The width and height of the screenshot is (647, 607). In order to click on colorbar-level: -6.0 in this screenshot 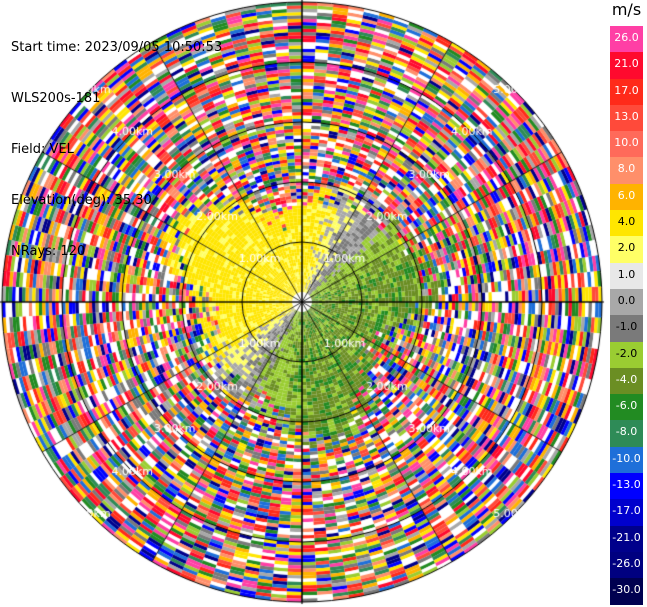, I will do `click(626, 407)`.